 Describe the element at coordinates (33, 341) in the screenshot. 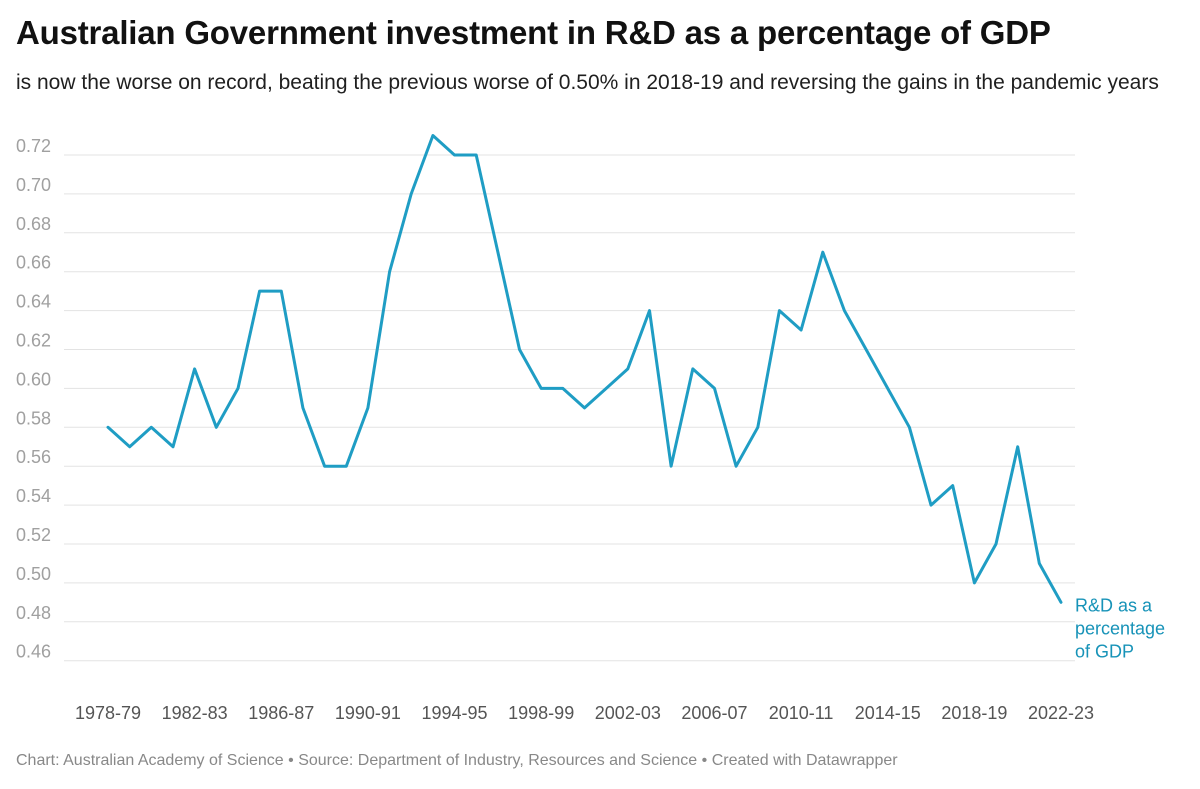

I see `y-tick-label: 0.62` at that location.